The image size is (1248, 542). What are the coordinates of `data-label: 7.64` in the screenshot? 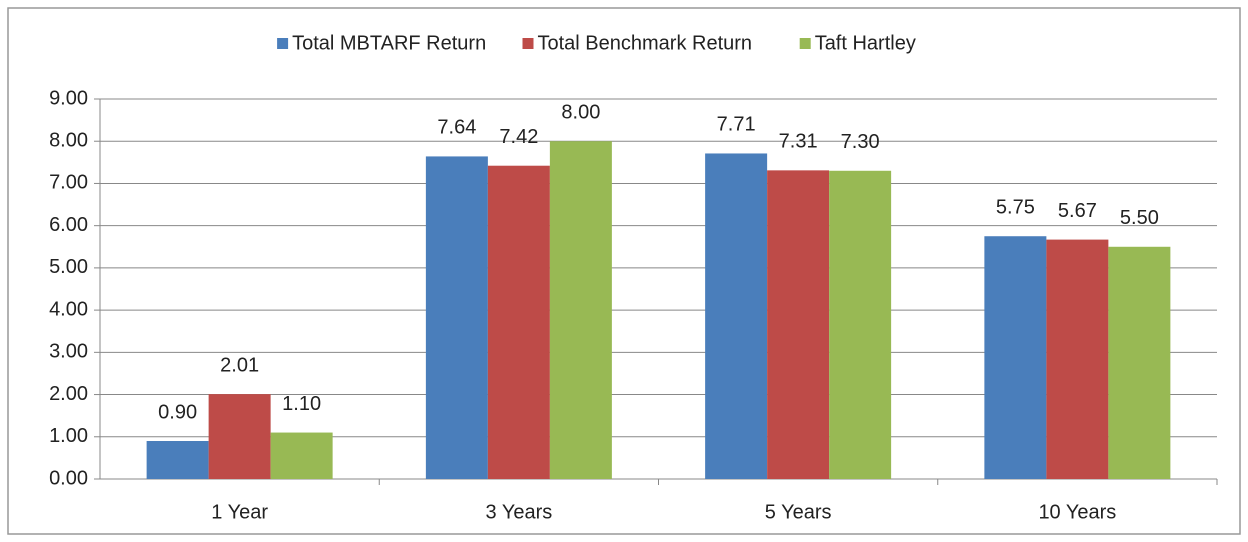 It's located at (456, 128).